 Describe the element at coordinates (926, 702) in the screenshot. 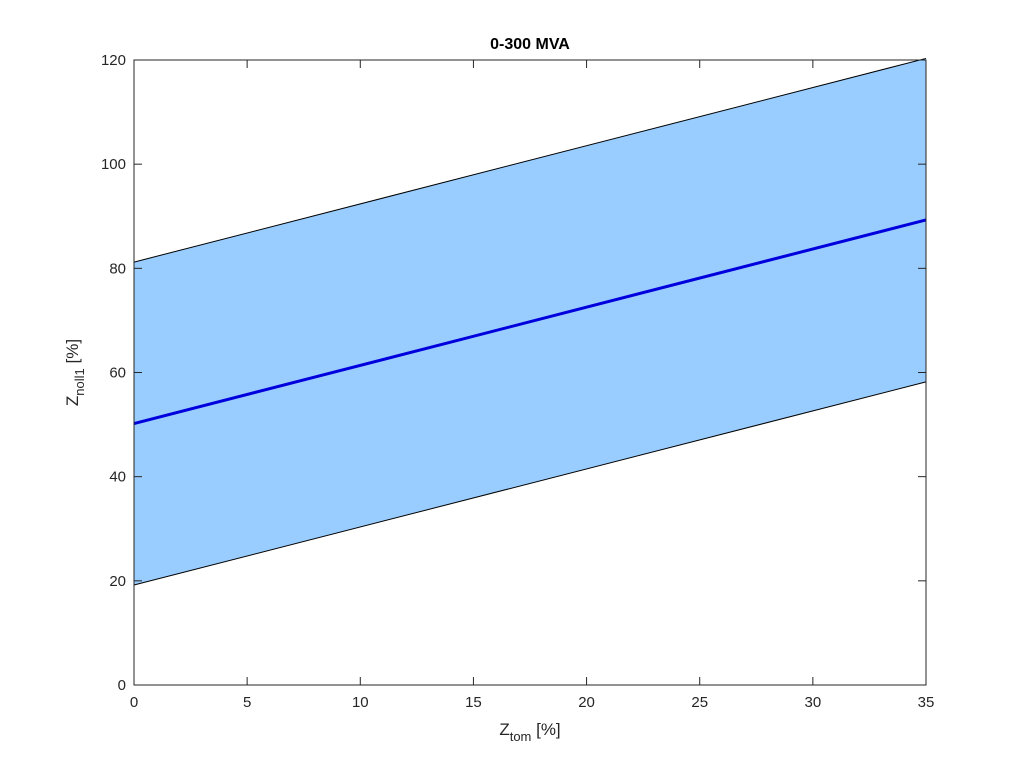

I see `x-tick-label: 35` at that location.